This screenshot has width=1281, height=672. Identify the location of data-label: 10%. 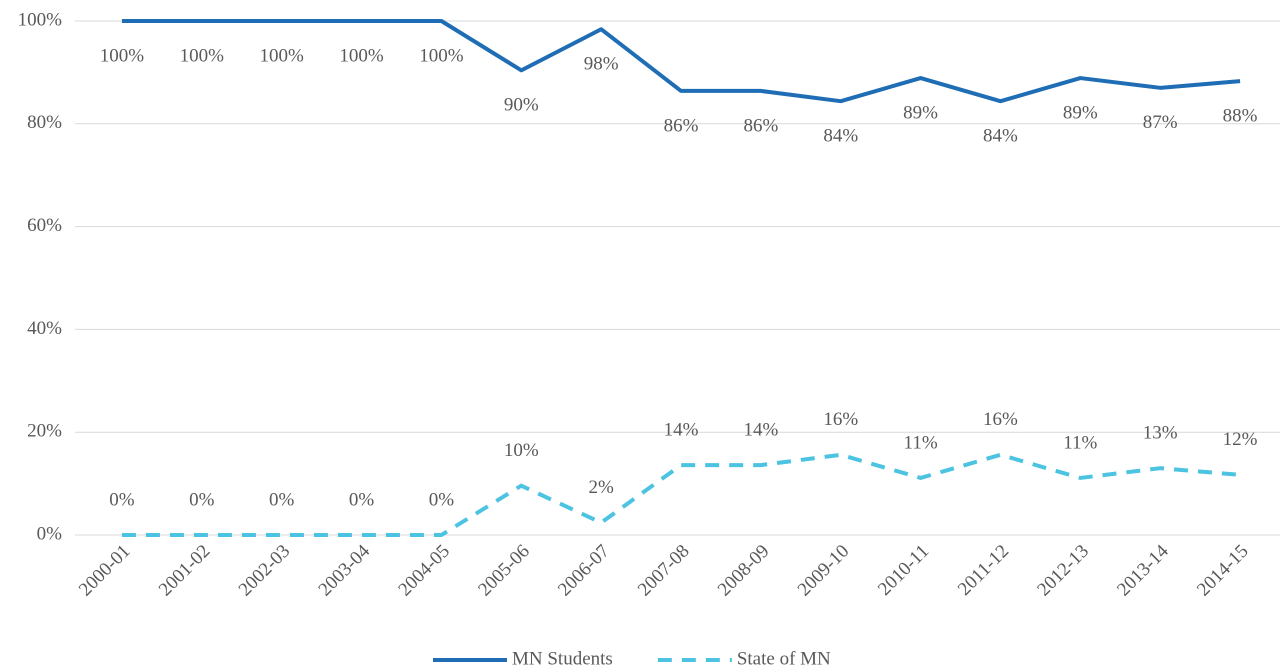
(521, 450).